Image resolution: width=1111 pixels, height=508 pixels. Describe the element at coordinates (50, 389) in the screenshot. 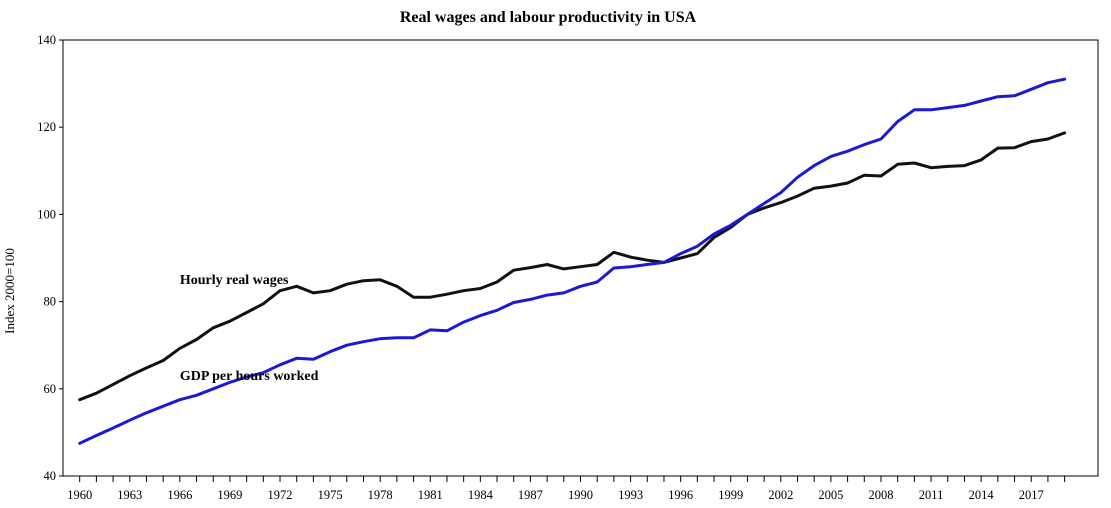

I see `y-tick-label: 60` at that location.